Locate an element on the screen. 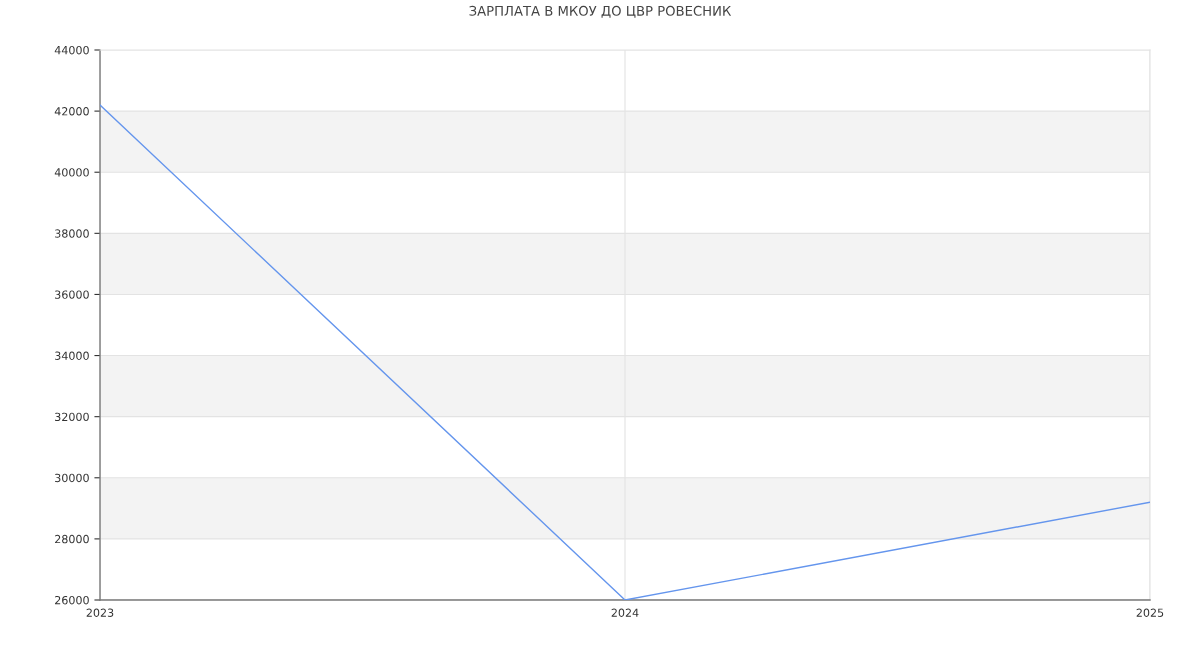  y-tick-label: 30000 is located at coordinates (72, 478).